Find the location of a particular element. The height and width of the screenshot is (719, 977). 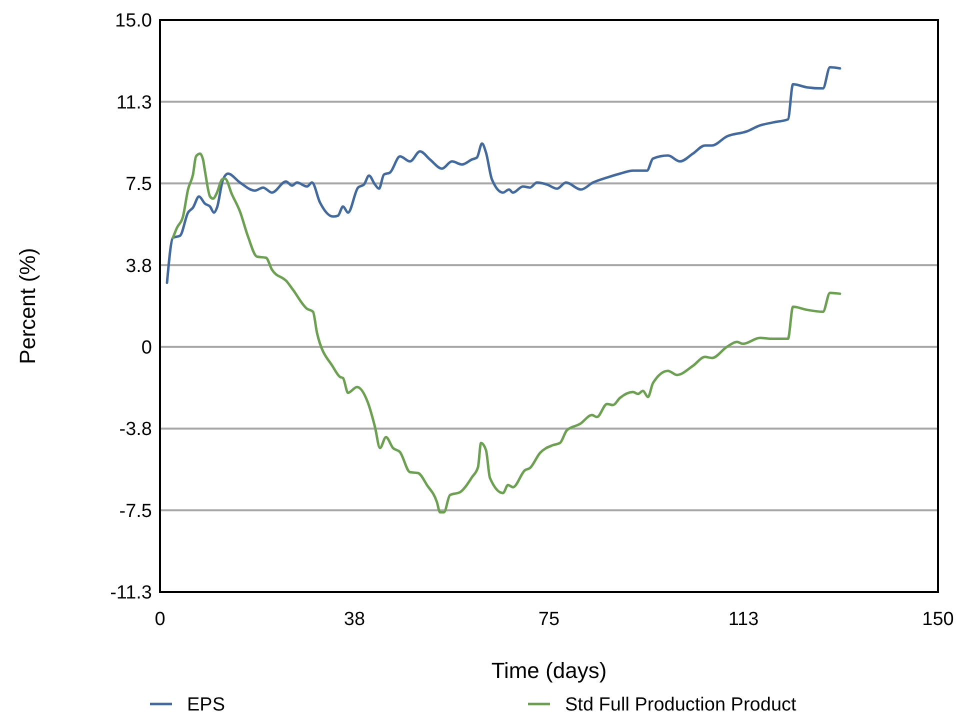

y-tick-label: 15.0 is located at coordinates (133, 21).